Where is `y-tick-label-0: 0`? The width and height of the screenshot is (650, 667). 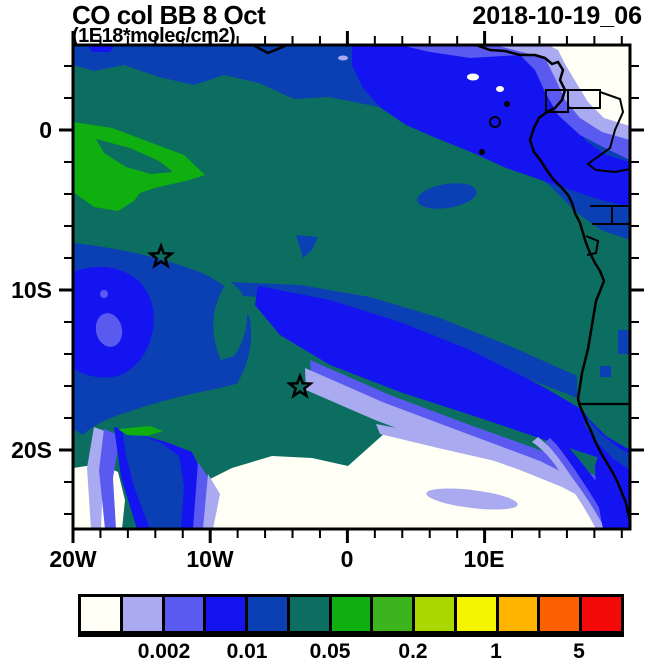
y-tick-label-0: 0 is located at coordinates (45, 130).